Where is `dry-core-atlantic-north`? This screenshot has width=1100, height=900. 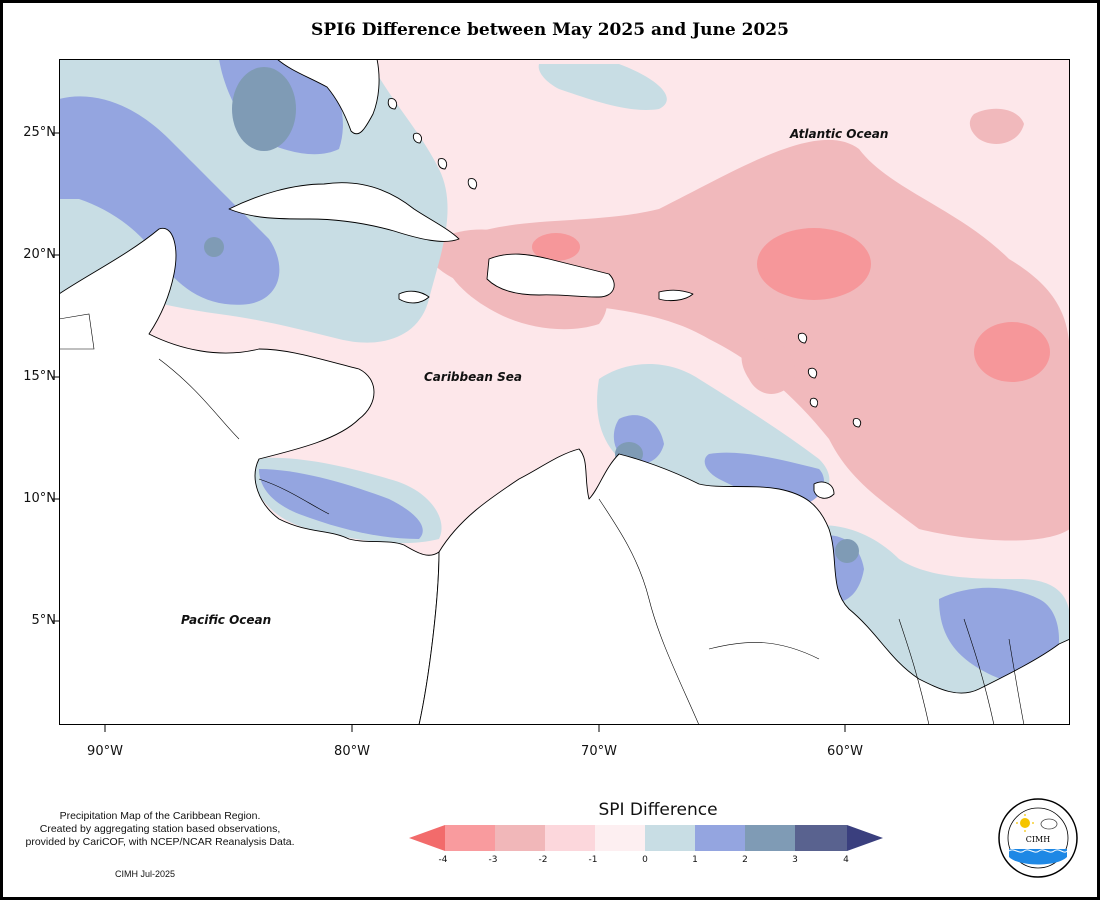 dry-core-atlantic-north is located at coordinates (814, 264).